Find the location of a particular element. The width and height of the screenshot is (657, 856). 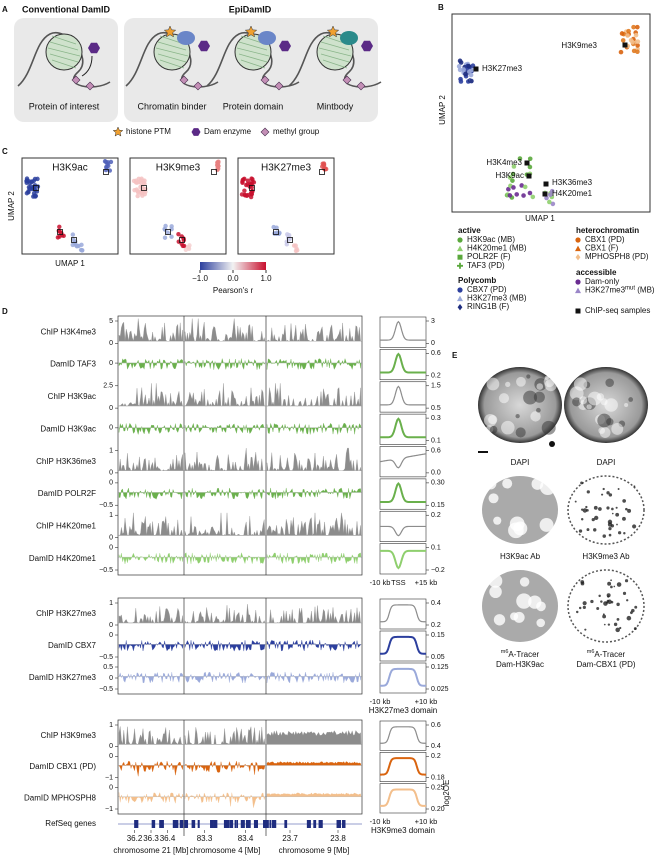

panel-c-title: H3K27me3 is located at coordinates (286, 168).